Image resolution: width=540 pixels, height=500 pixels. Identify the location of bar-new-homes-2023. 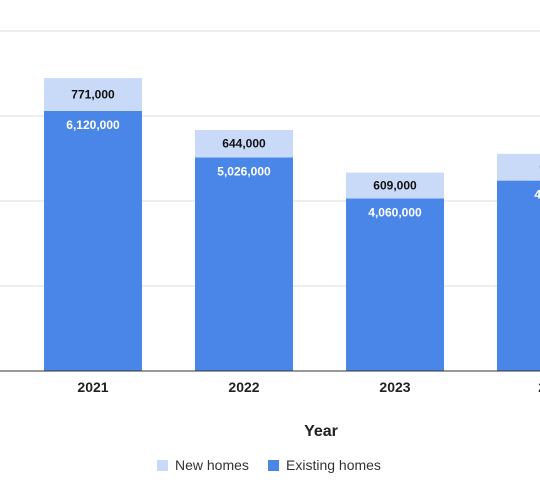
(395, 185).